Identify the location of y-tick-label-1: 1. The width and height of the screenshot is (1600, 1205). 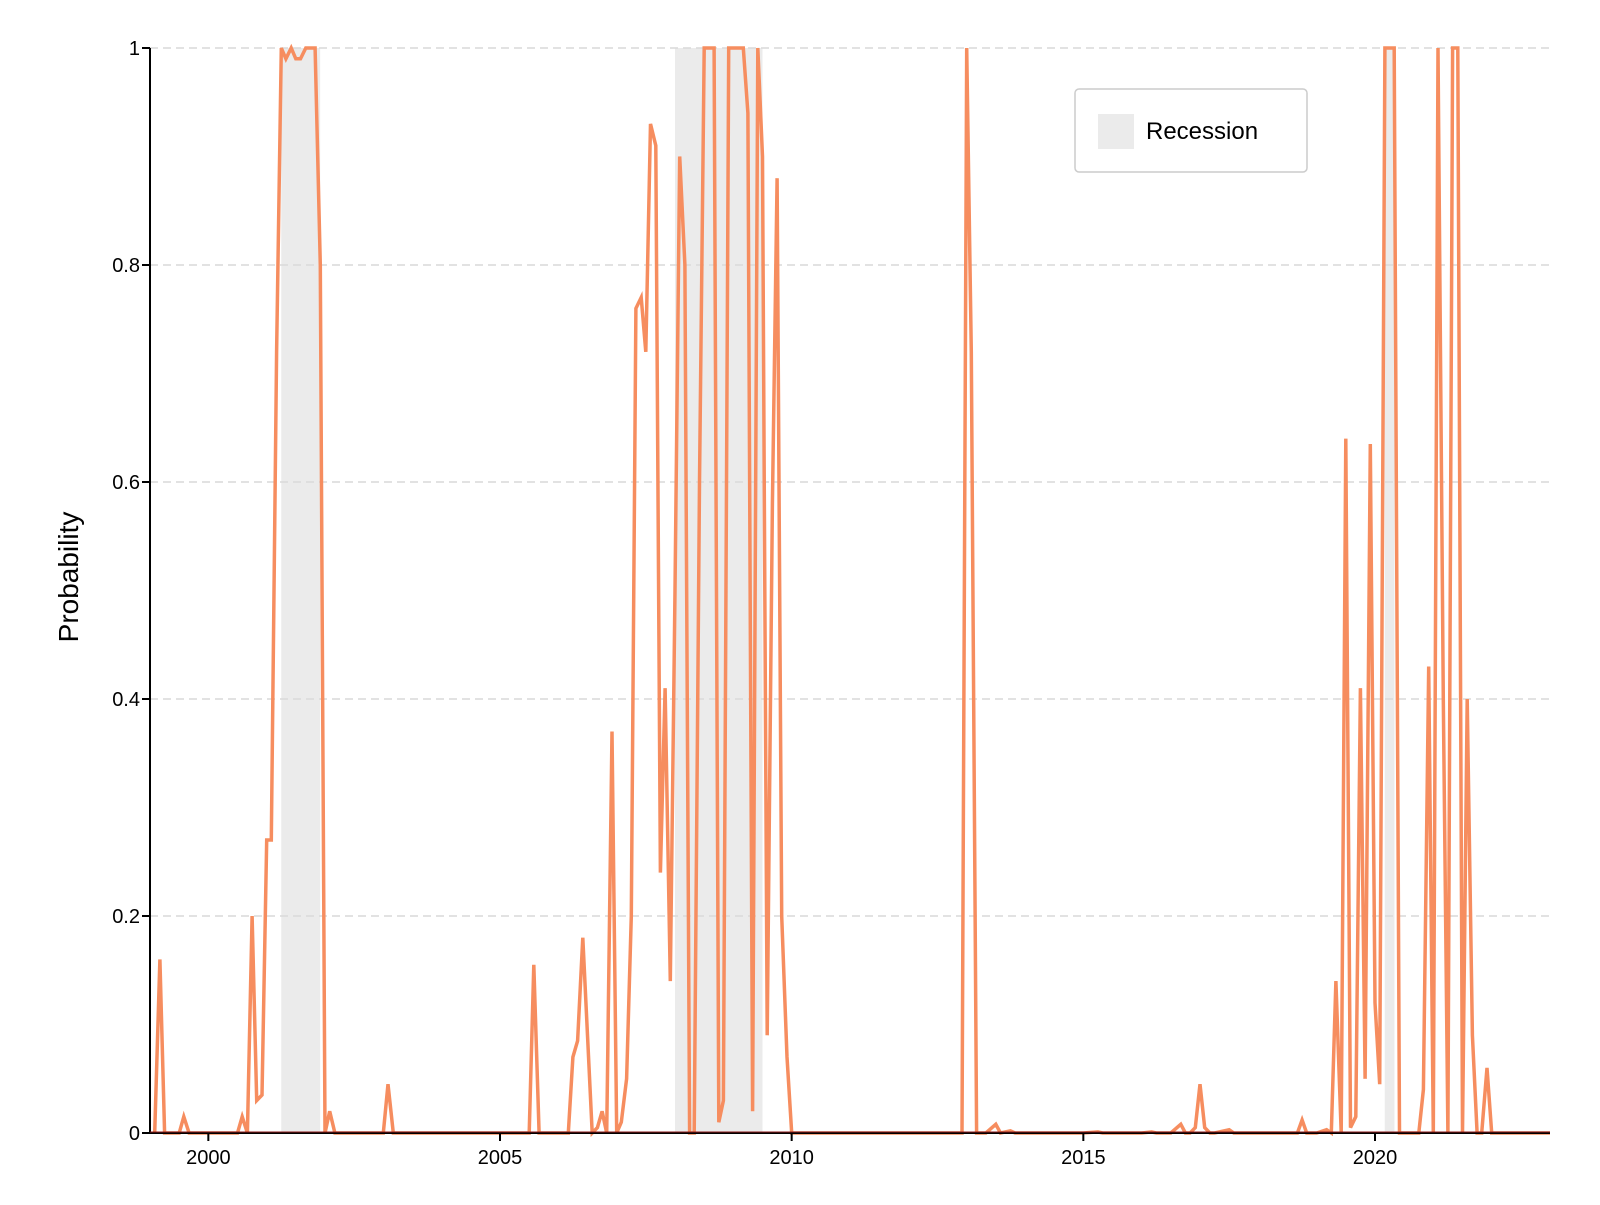
(134, 49).